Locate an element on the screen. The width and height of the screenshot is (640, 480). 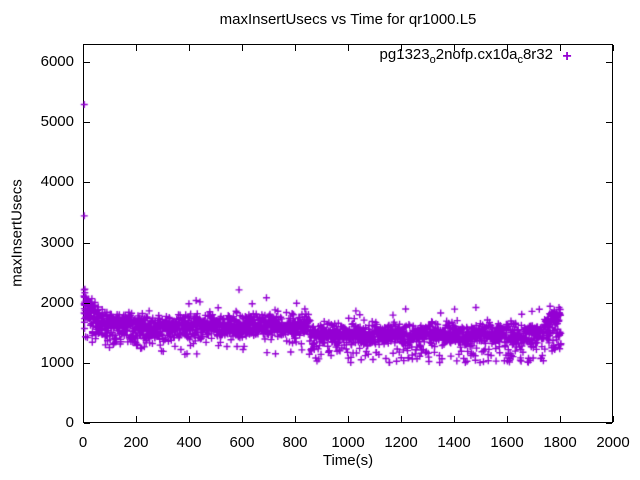
x-tick-label: 1400 is located at coordinates (454, 442).